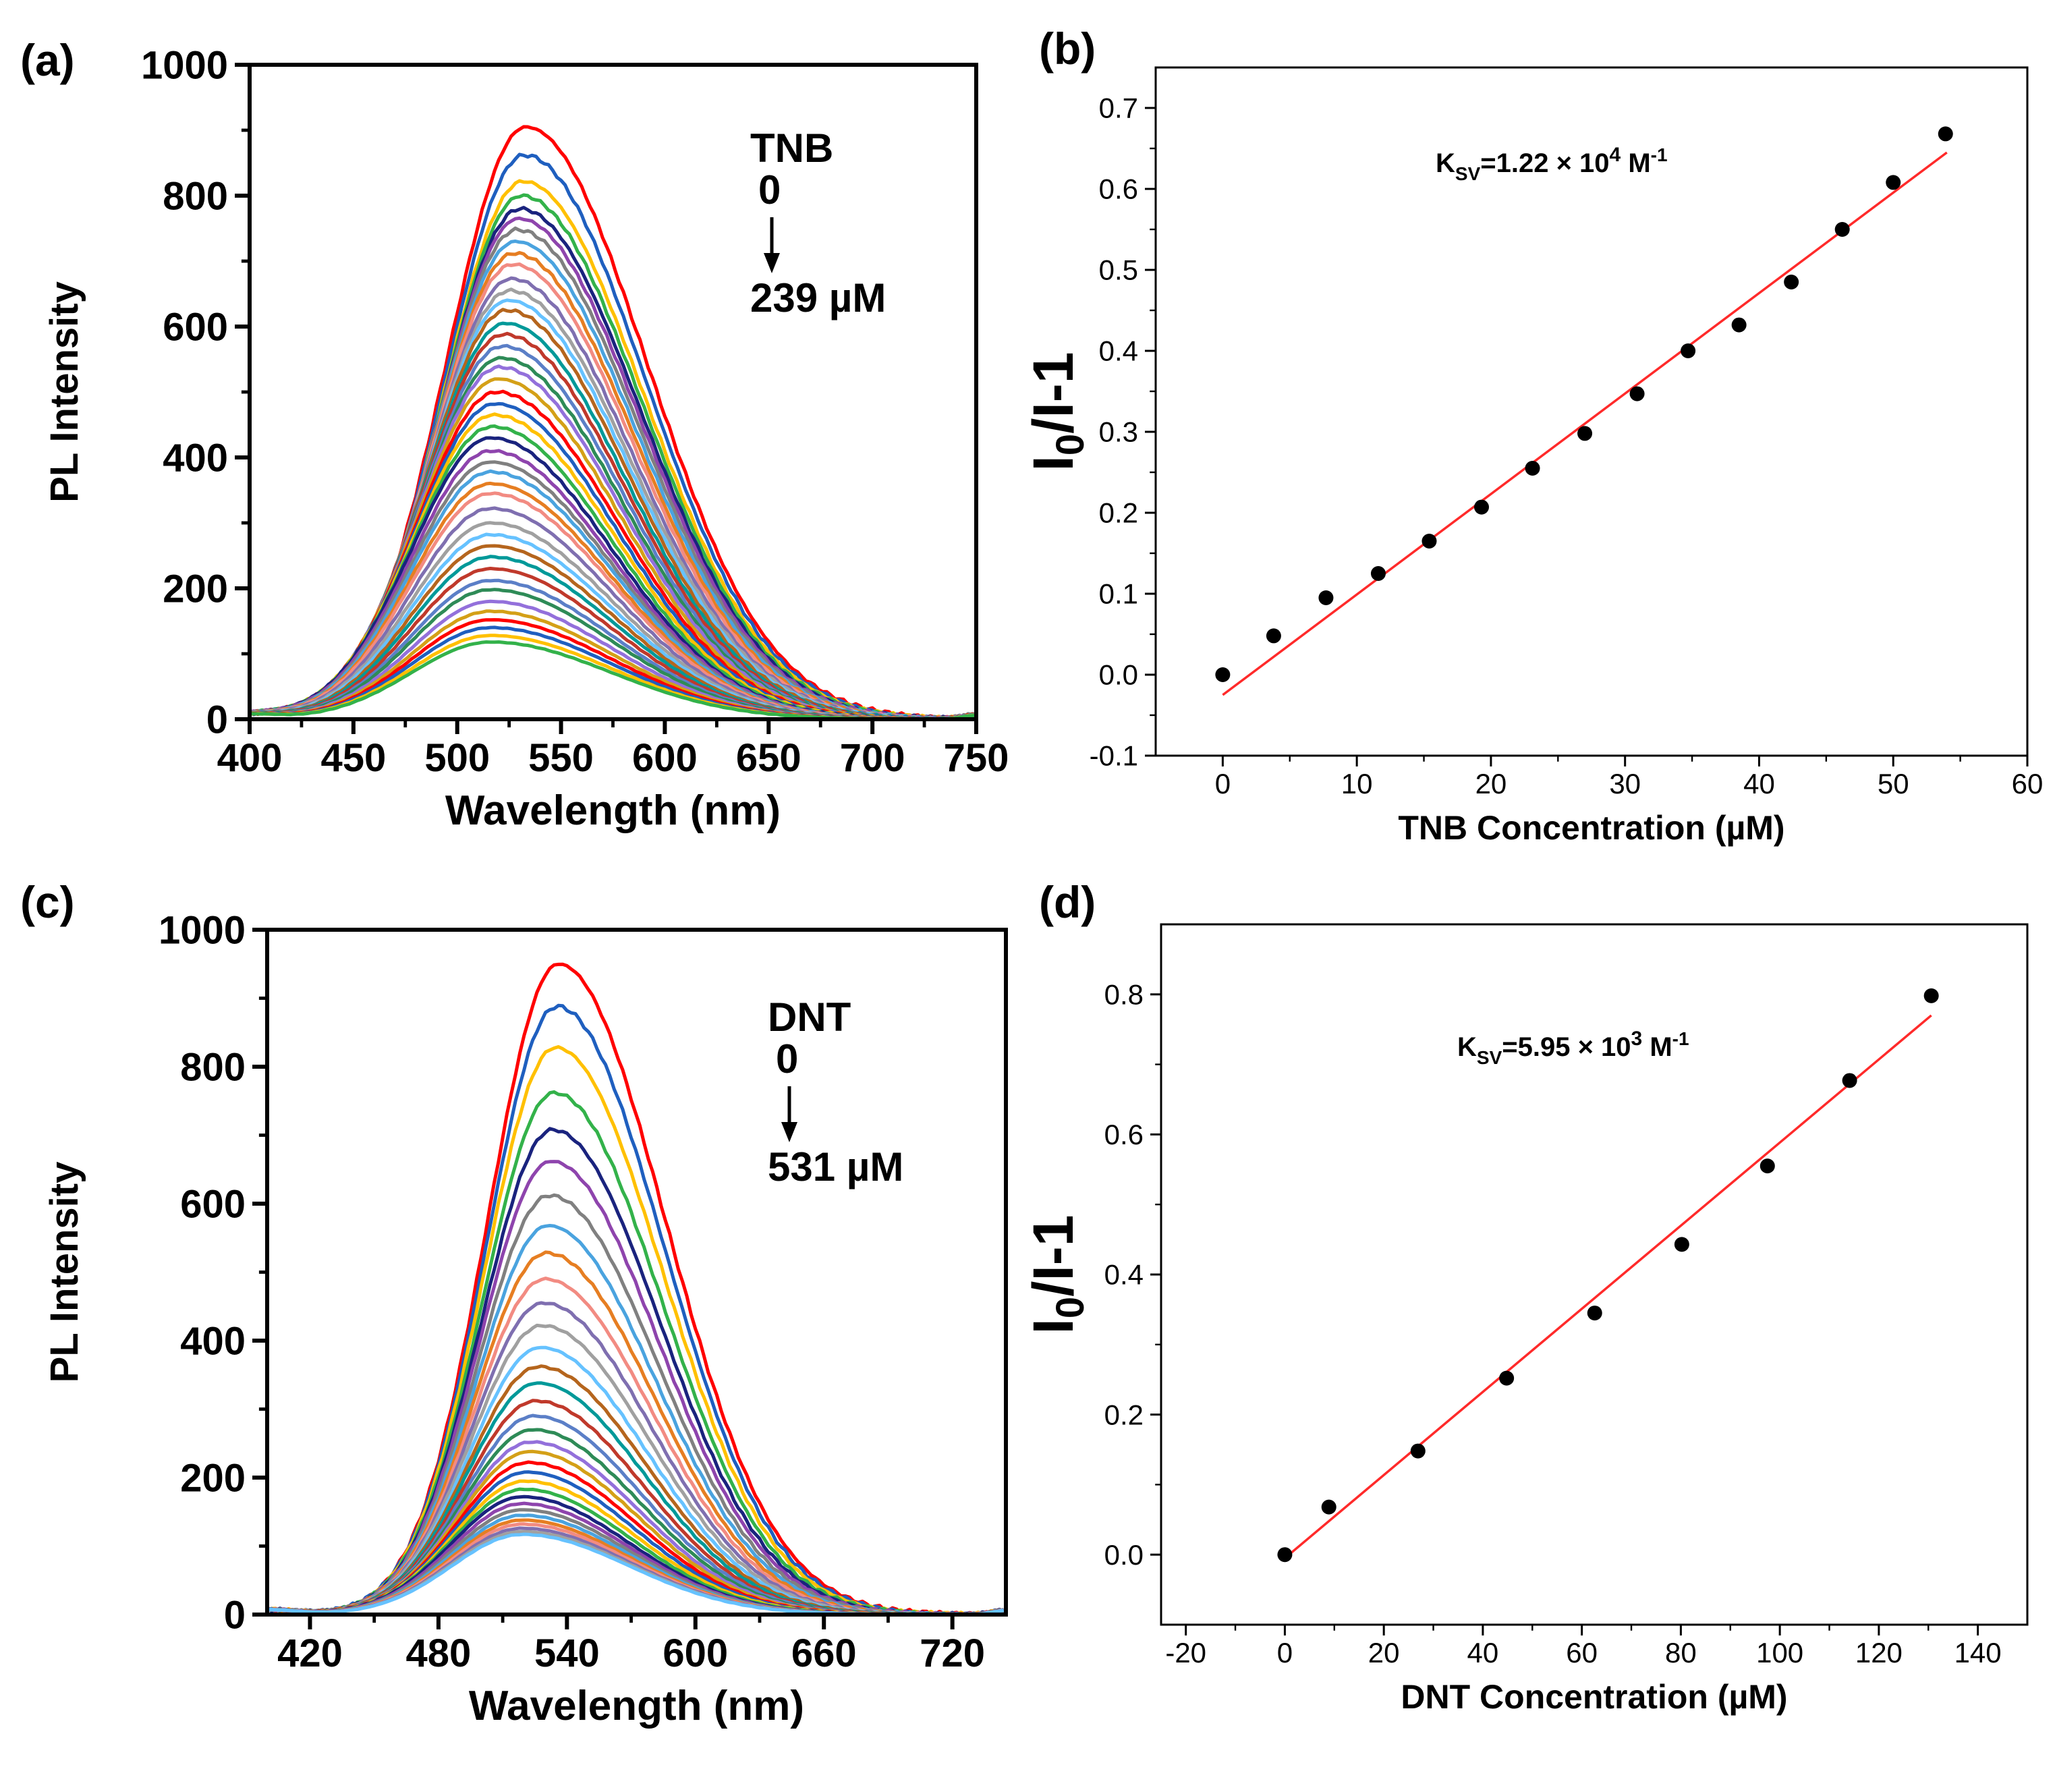 This screenshot has height=1792, width=2055. What do you see at coordinates (439, 1653) in the screenshot?
I see `x-tick-label: 480` at bounding box center [439, 1653].